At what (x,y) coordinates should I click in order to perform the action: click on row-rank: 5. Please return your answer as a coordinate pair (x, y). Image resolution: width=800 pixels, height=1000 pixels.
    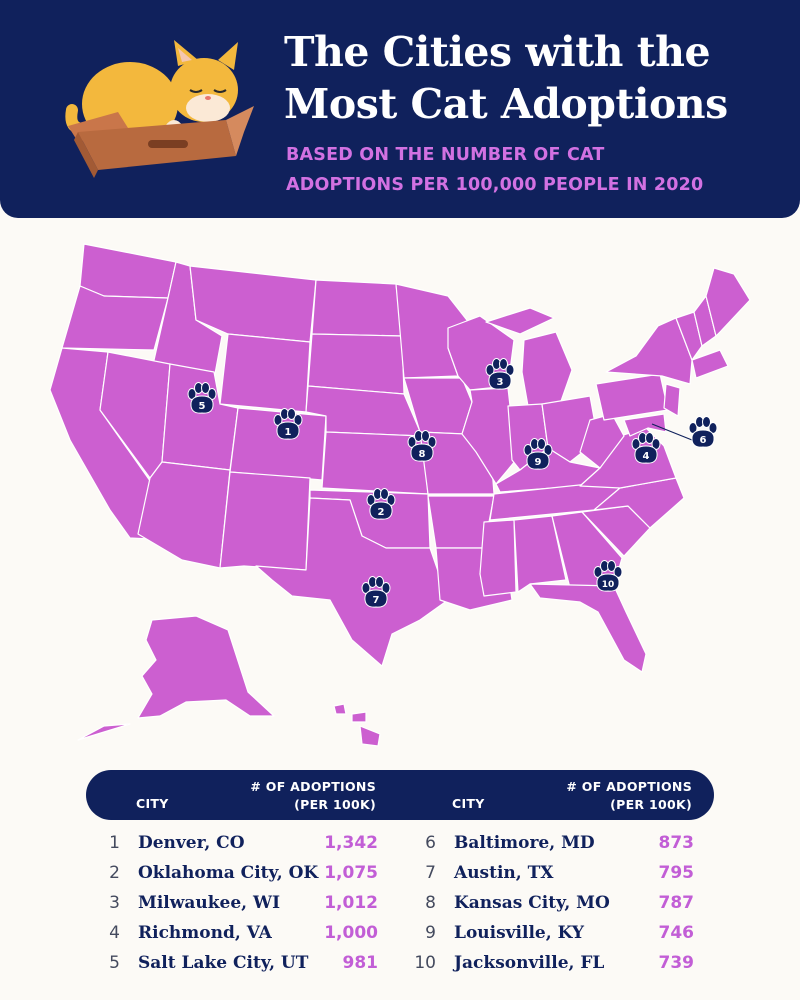
    Looking at the image, I should click on (114, 963).